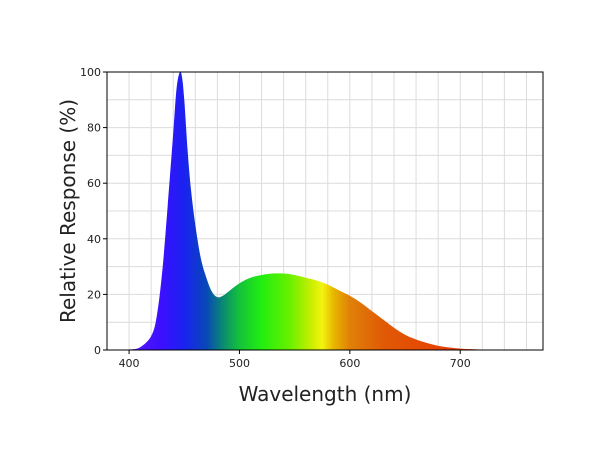 The image size is (600, 450). What do you see at coordinates (94, 128) in the screenshot?
I see `y-tick-label: 80` at bounding box center [94, 128].